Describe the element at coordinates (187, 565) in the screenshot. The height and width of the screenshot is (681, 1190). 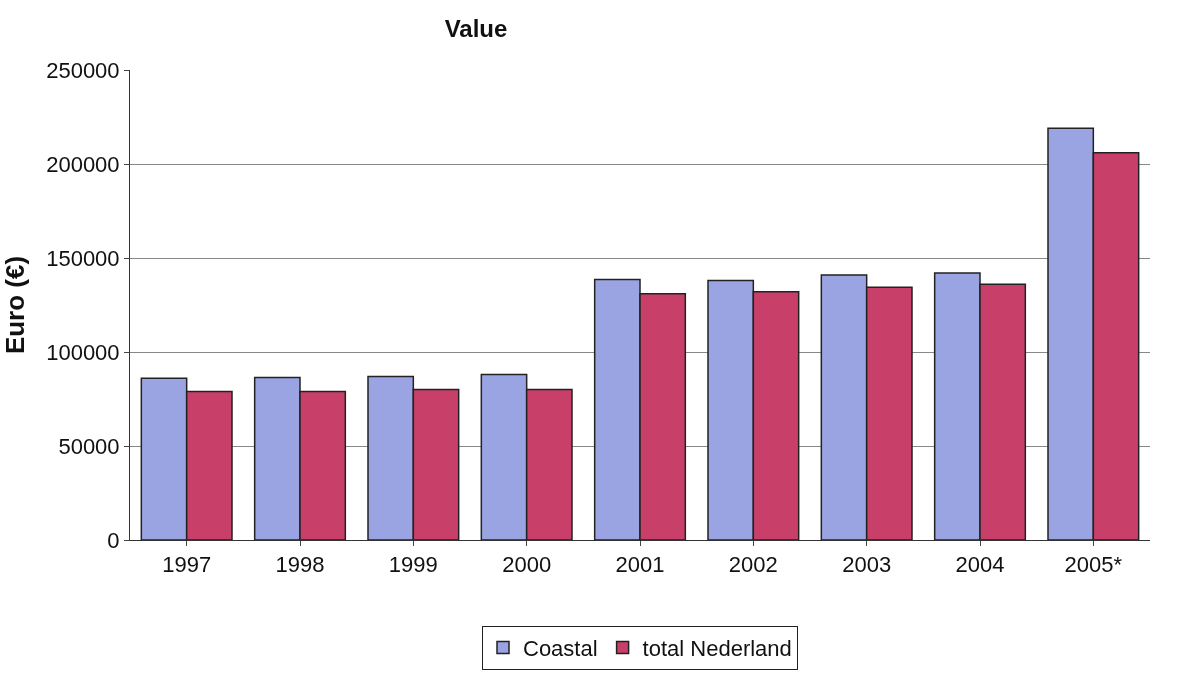
I see `x-tick-label: 1997` at that location.